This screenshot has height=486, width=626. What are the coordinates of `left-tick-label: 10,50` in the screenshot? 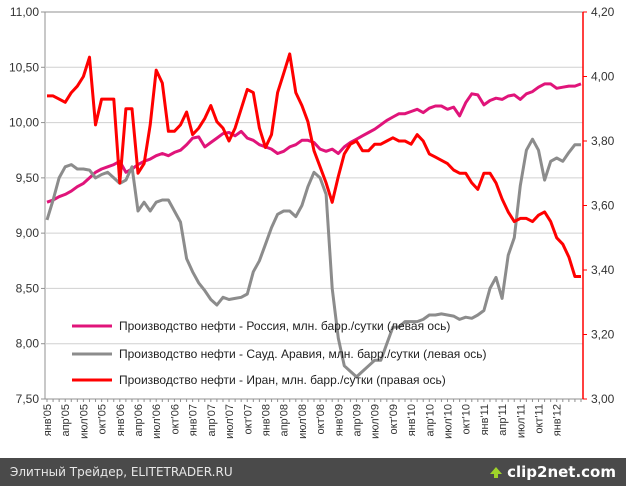 It's located at (24, 67).